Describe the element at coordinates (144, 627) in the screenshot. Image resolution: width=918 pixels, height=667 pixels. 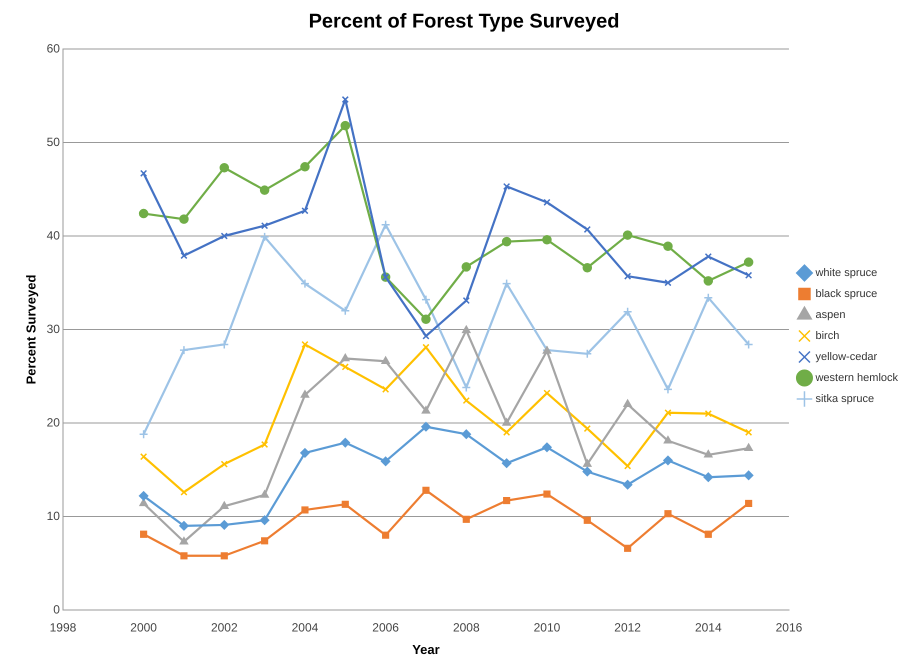
I see `x-tick-label: 2000` at that location.